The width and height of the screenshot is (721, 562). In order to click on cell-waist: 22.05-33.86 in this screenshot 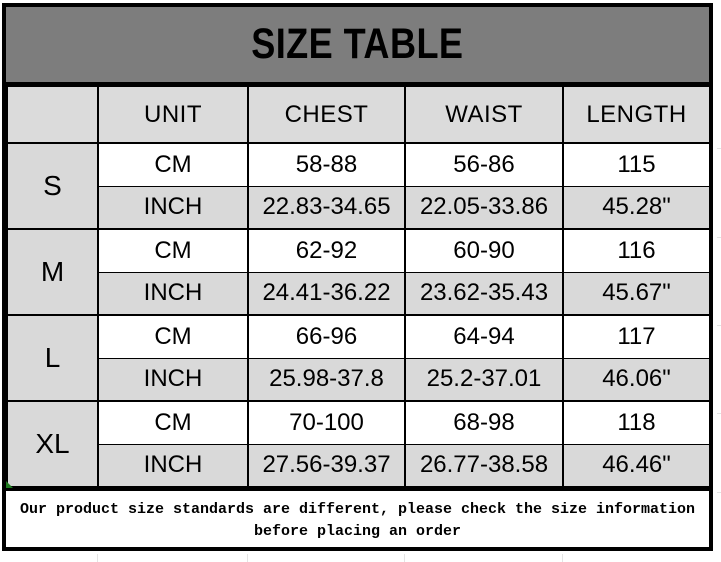, I will do `click(484, 207)`.